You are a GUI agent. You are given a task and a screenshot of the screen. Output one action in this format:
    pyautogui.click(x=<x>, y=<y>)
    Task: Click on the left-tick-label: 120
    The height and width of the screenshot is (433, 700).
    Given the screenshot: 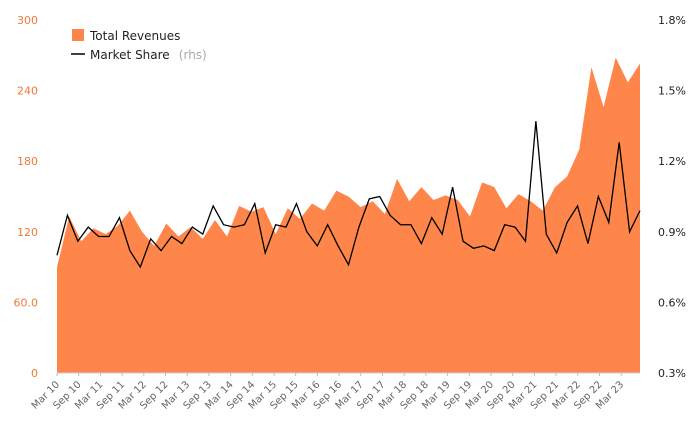 What is the action you would take?
    pyautogui.click(x=27, y=232)
    